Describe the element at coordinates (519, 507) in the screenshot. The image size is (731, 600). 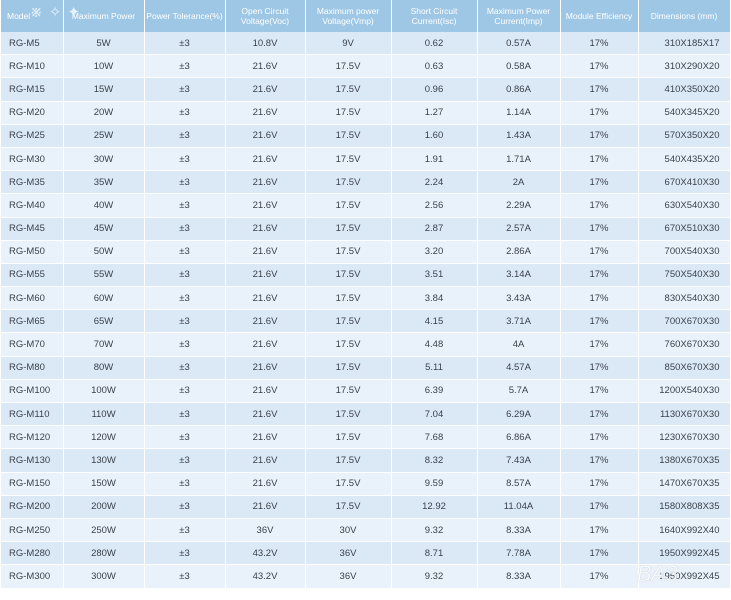
I see `cell-max-power-current: 11.04A` at that location.